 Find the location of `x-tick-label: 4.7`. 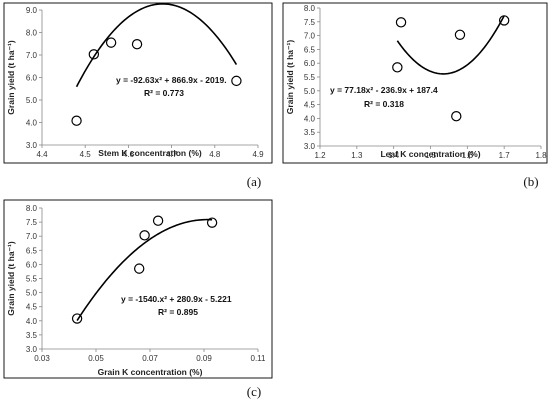

x-tick-label: 4.7 is located at coordinates (172, 154).